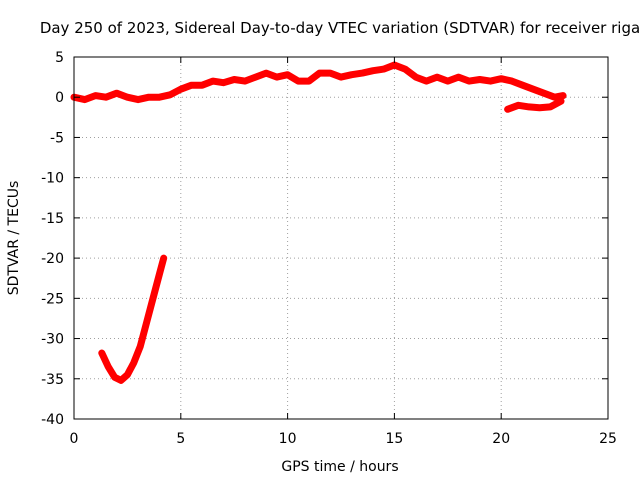  I want to click on x-tick-label: 15, so click(394, 439).